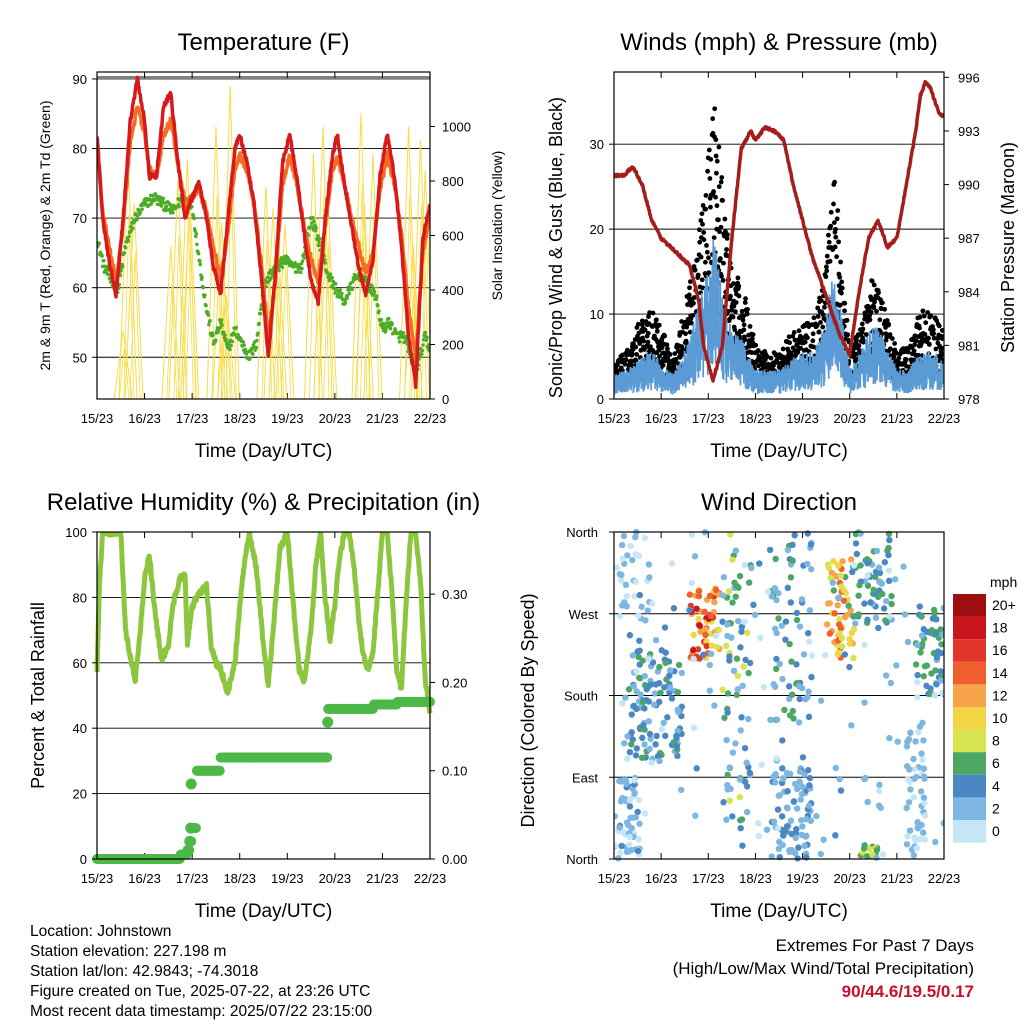  I want to click on y2-tick-label: 981, so click(969, 345).